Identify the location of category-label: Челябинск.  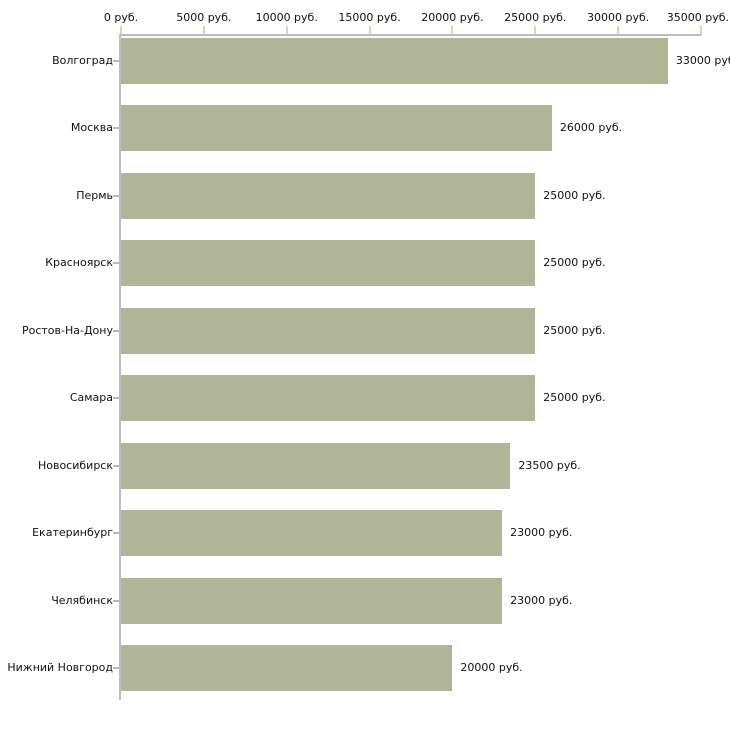
(82, 600).